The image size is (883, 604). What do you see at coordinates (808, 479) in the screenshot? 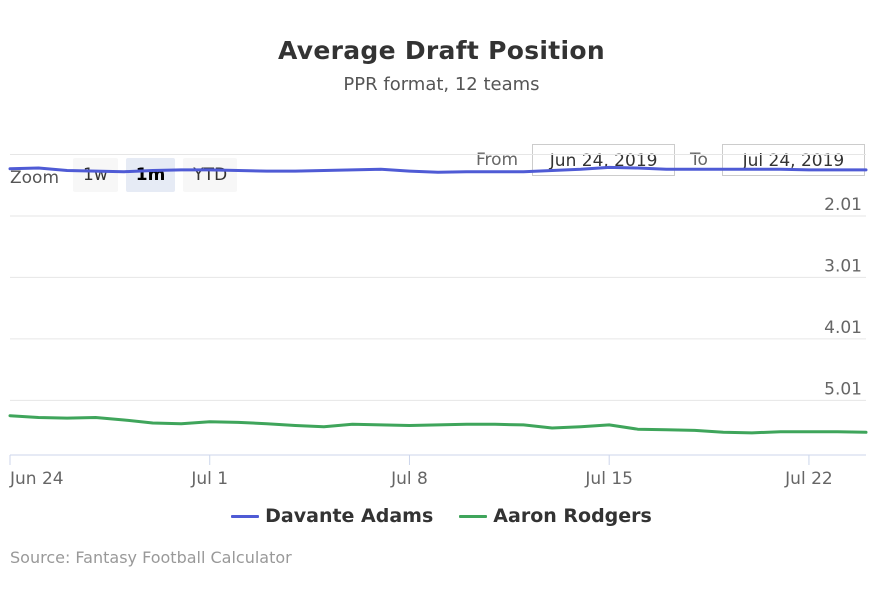
I see `x-tick-label: Jul 22` at bounding box center [808, 479].